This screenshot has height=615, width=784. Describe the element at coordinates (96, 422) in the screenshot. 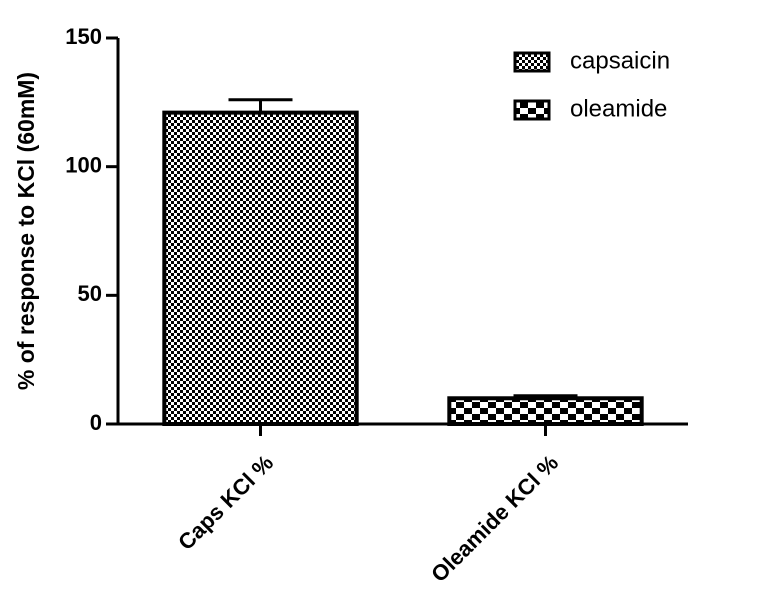

I see `y-tick-label: 0` at that location.